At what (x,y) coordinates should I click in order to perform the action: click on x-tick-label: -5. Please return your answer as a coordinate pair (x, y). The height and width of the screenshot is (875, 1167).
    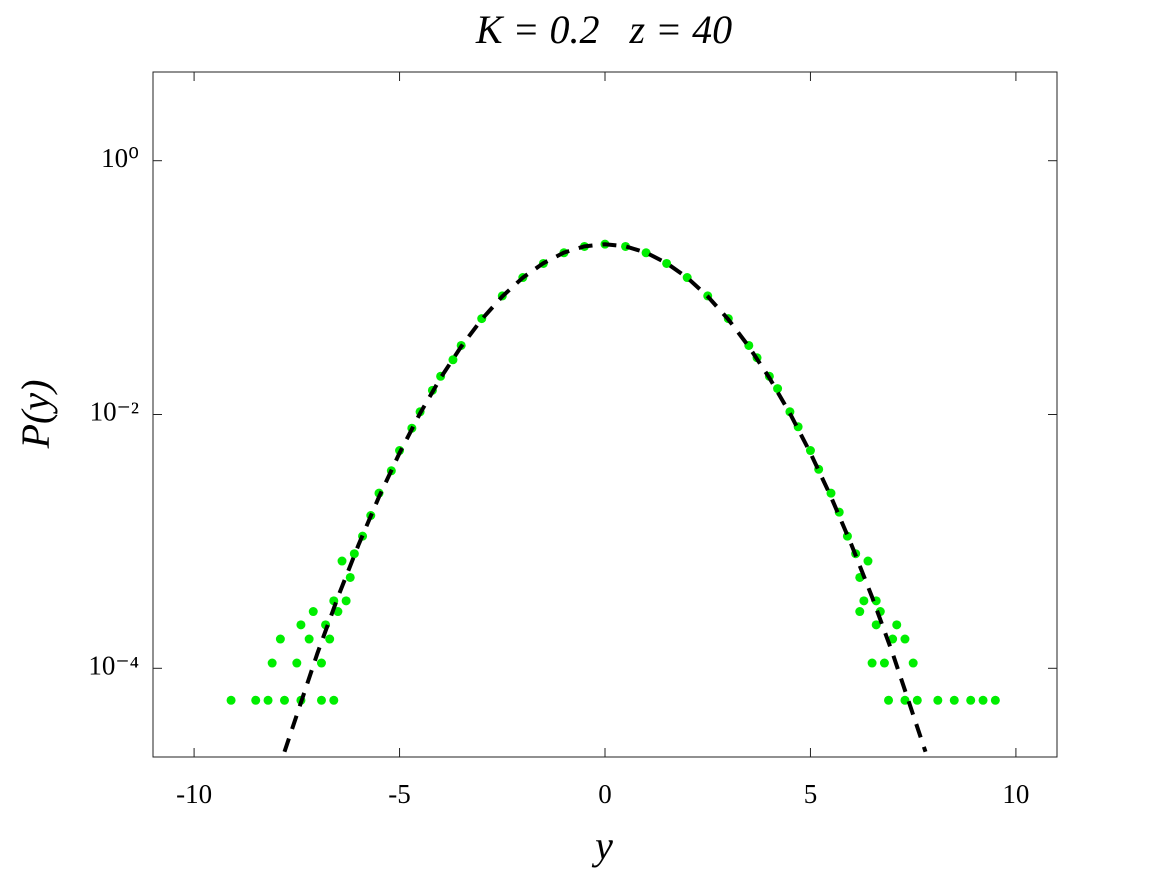
    Looking at the image, I should click on (399, 794).